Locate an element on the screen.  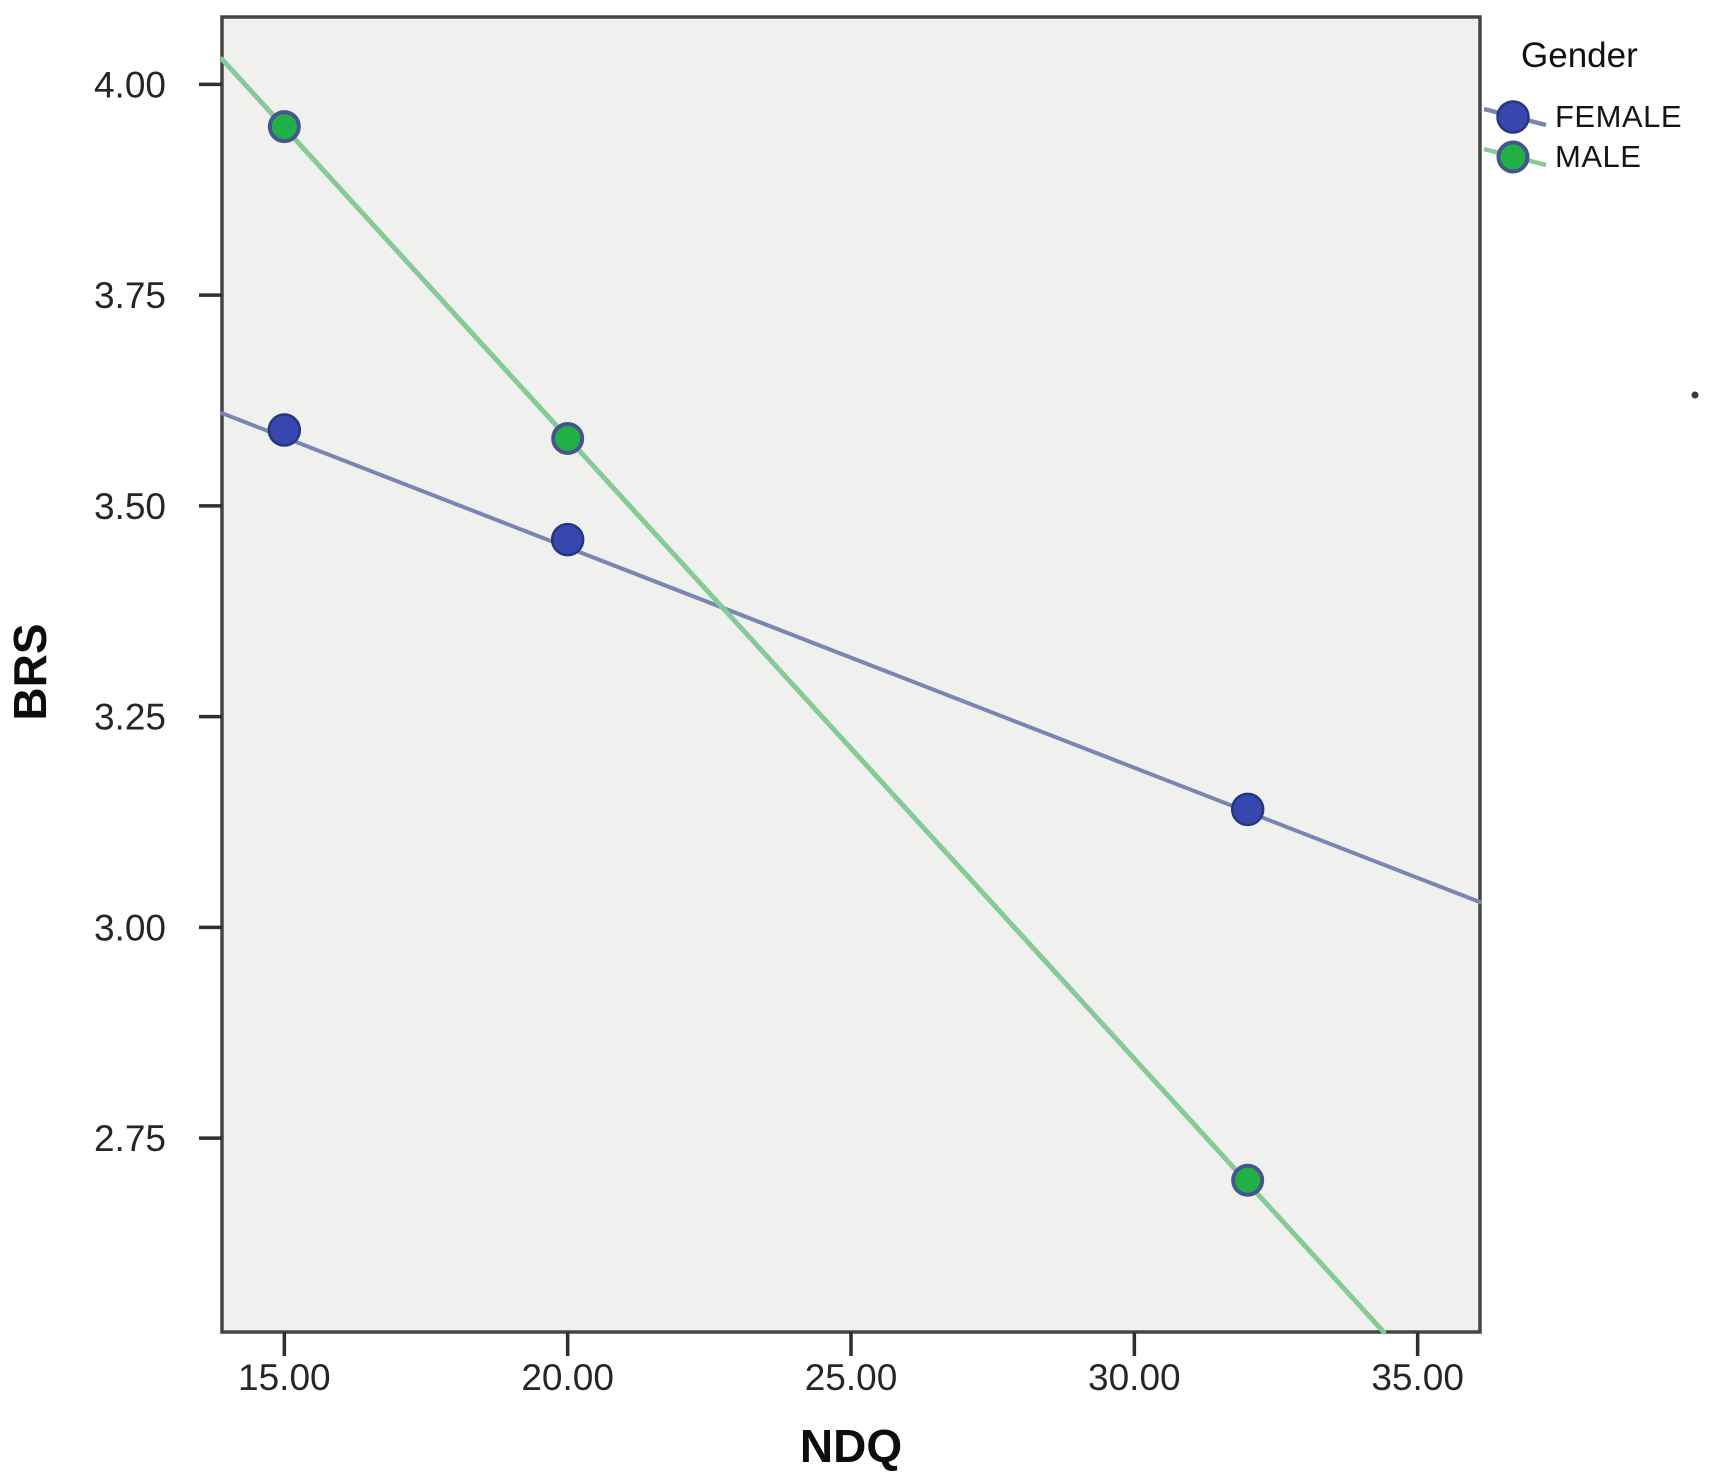
legend-items: FEMALE MALE is located at coordinates (1596, 137).